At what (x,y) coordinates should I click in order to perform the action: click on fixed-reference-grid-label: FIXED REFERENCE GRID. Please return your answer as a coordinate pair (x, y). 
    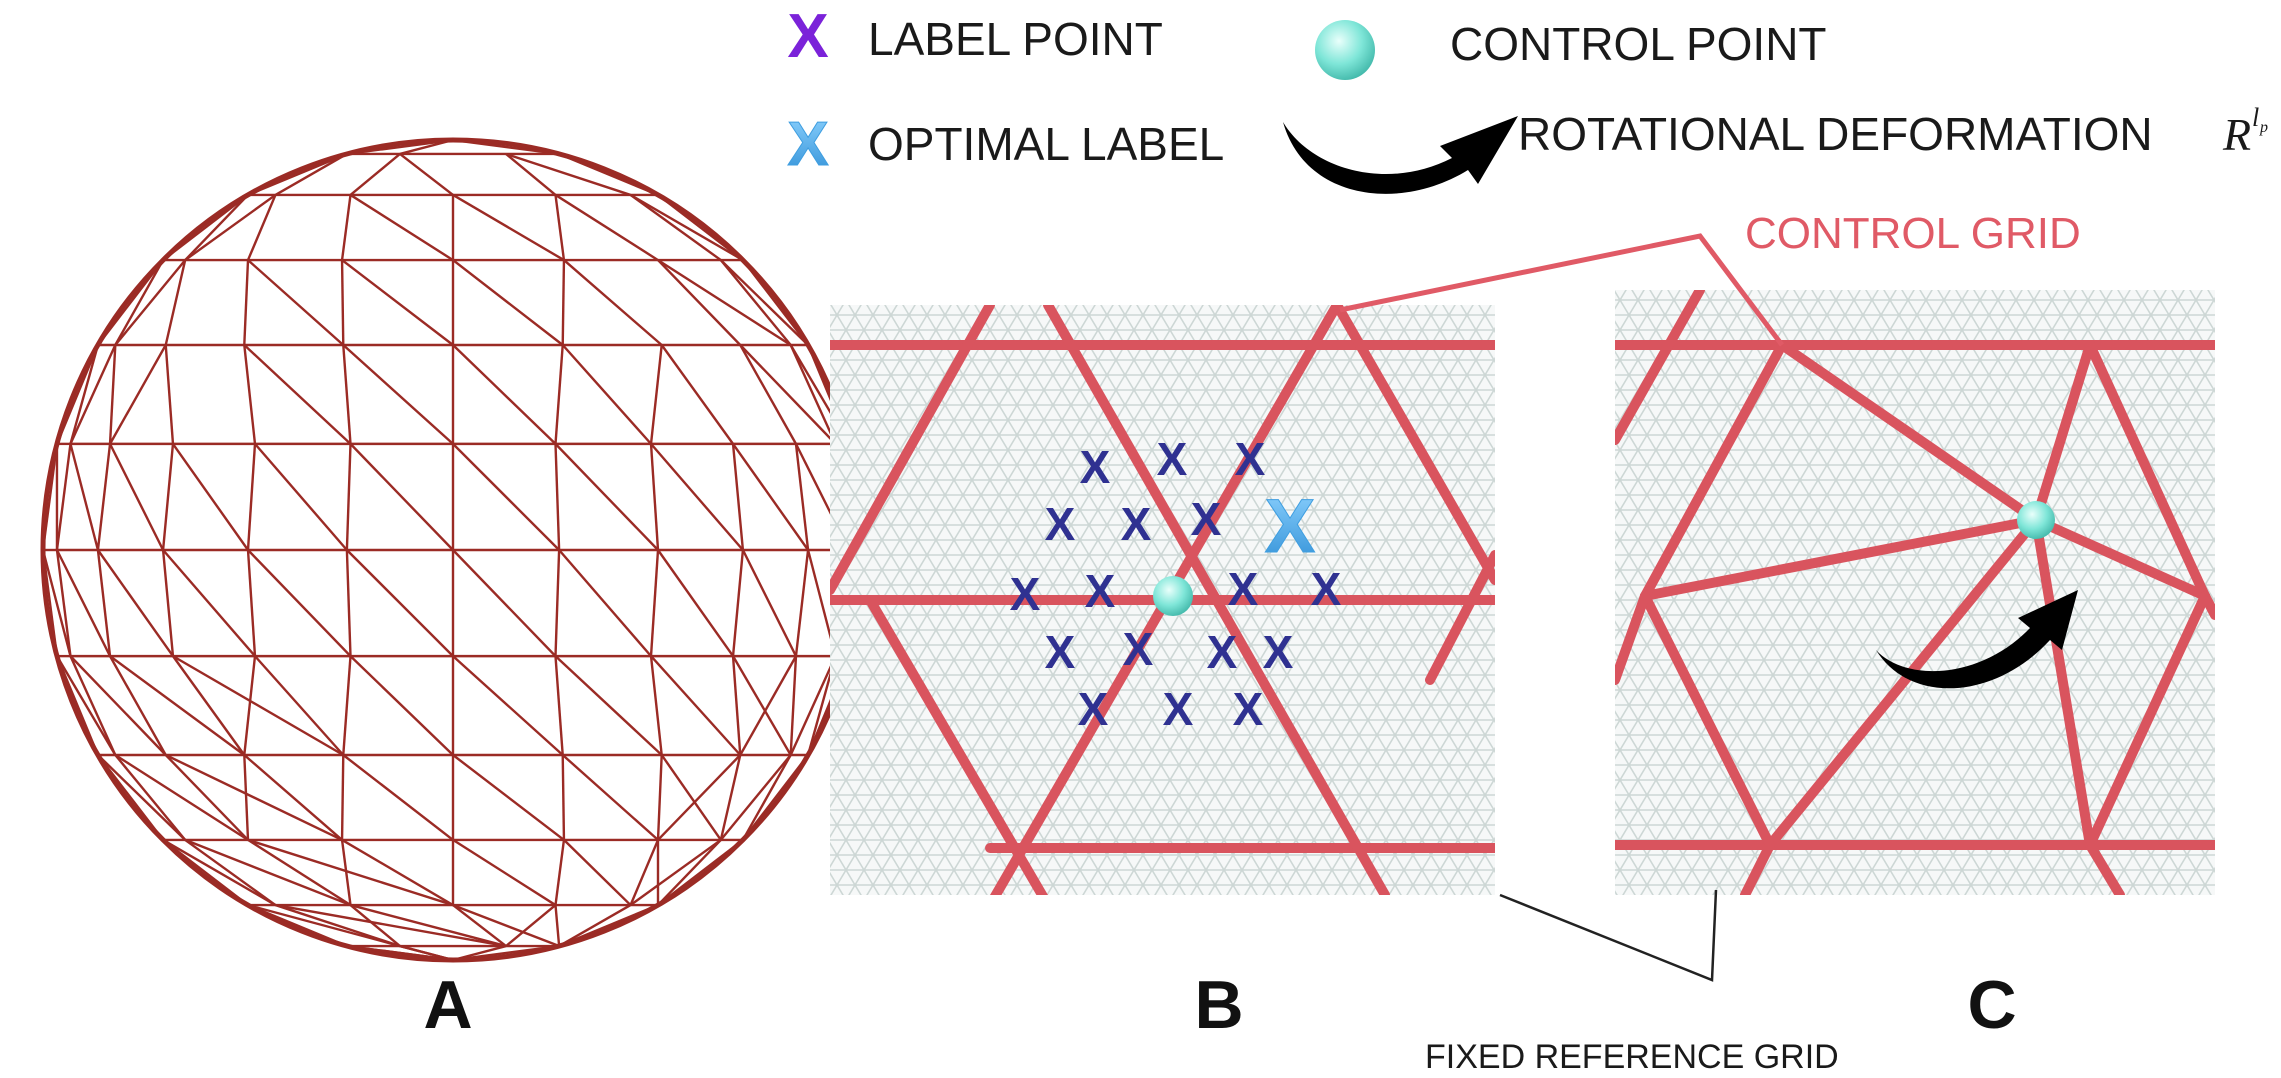
    Looking at the image, I should click on (1632, 1057).